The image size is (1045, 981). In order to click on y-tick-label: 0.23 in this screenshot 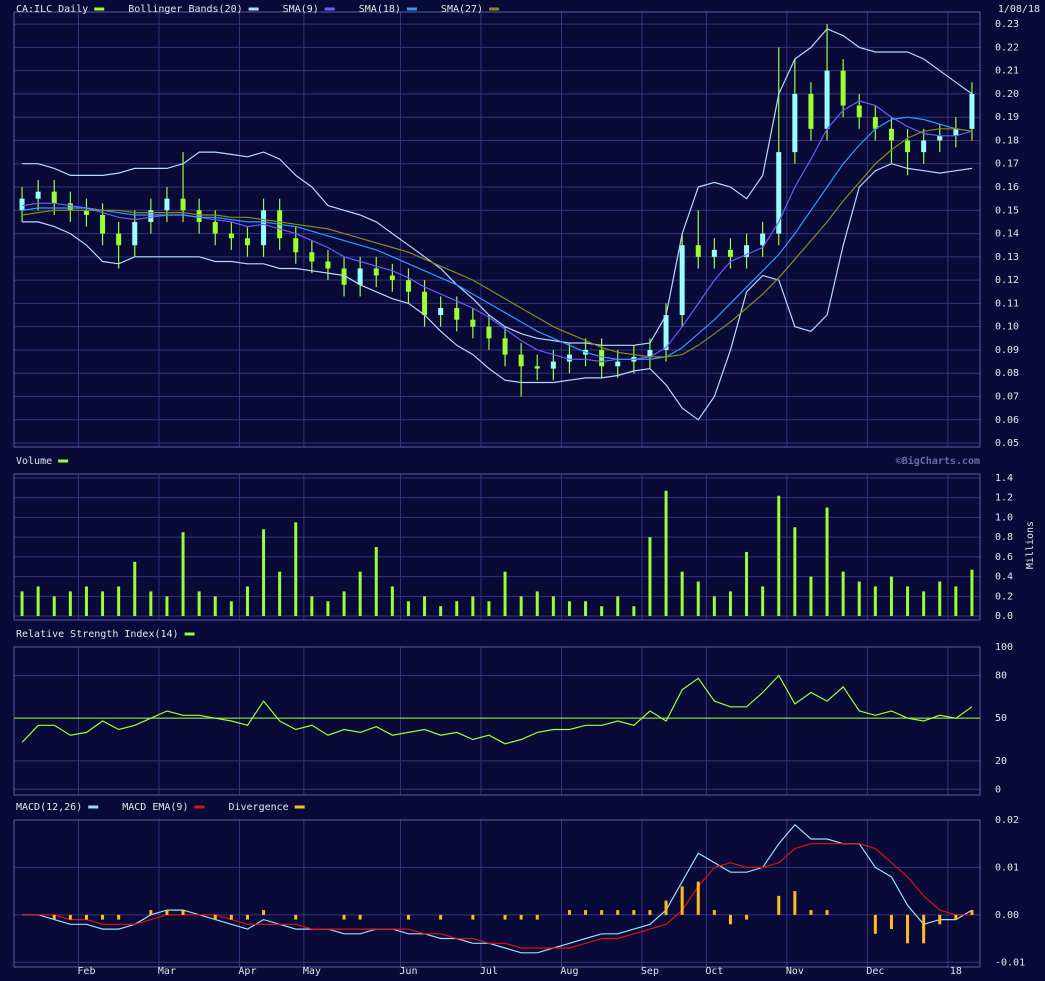, I will do `click(1007, 24)`.